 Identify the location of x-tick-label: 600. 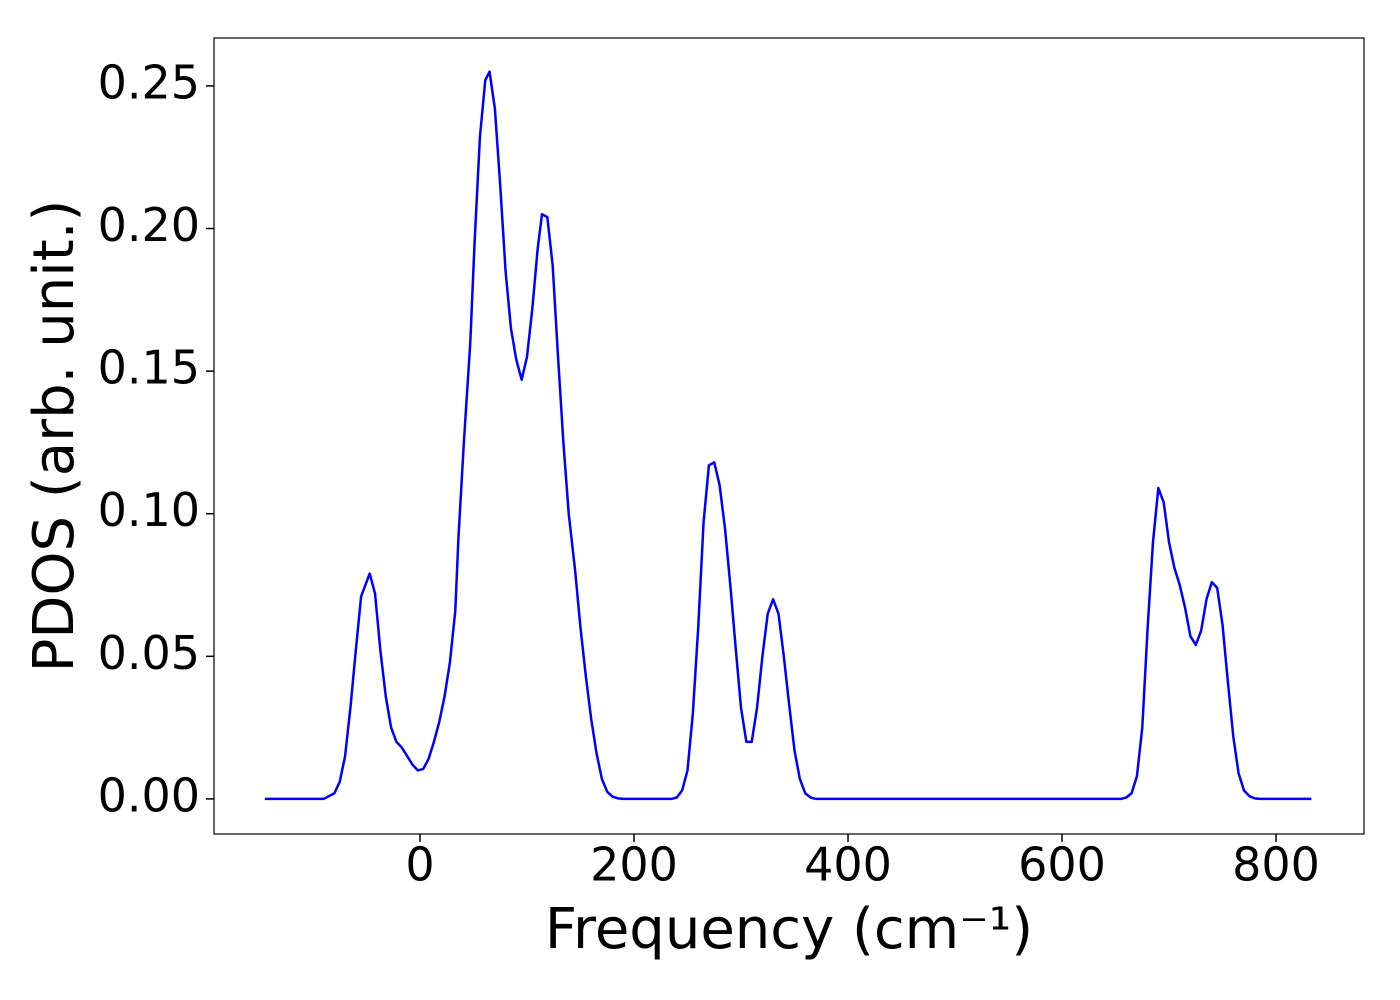
(1062, 865).